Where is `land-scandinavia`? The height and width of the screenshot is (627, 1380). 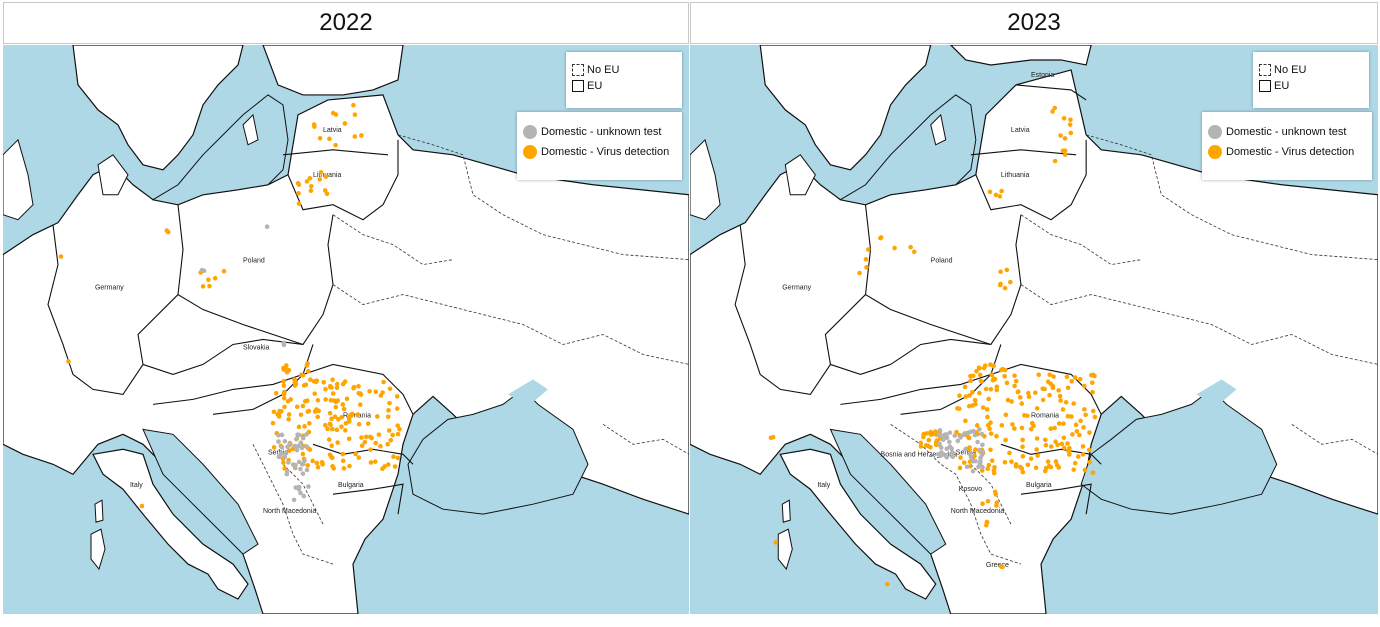
land-scandinavia is located at coordinates (158, 108).